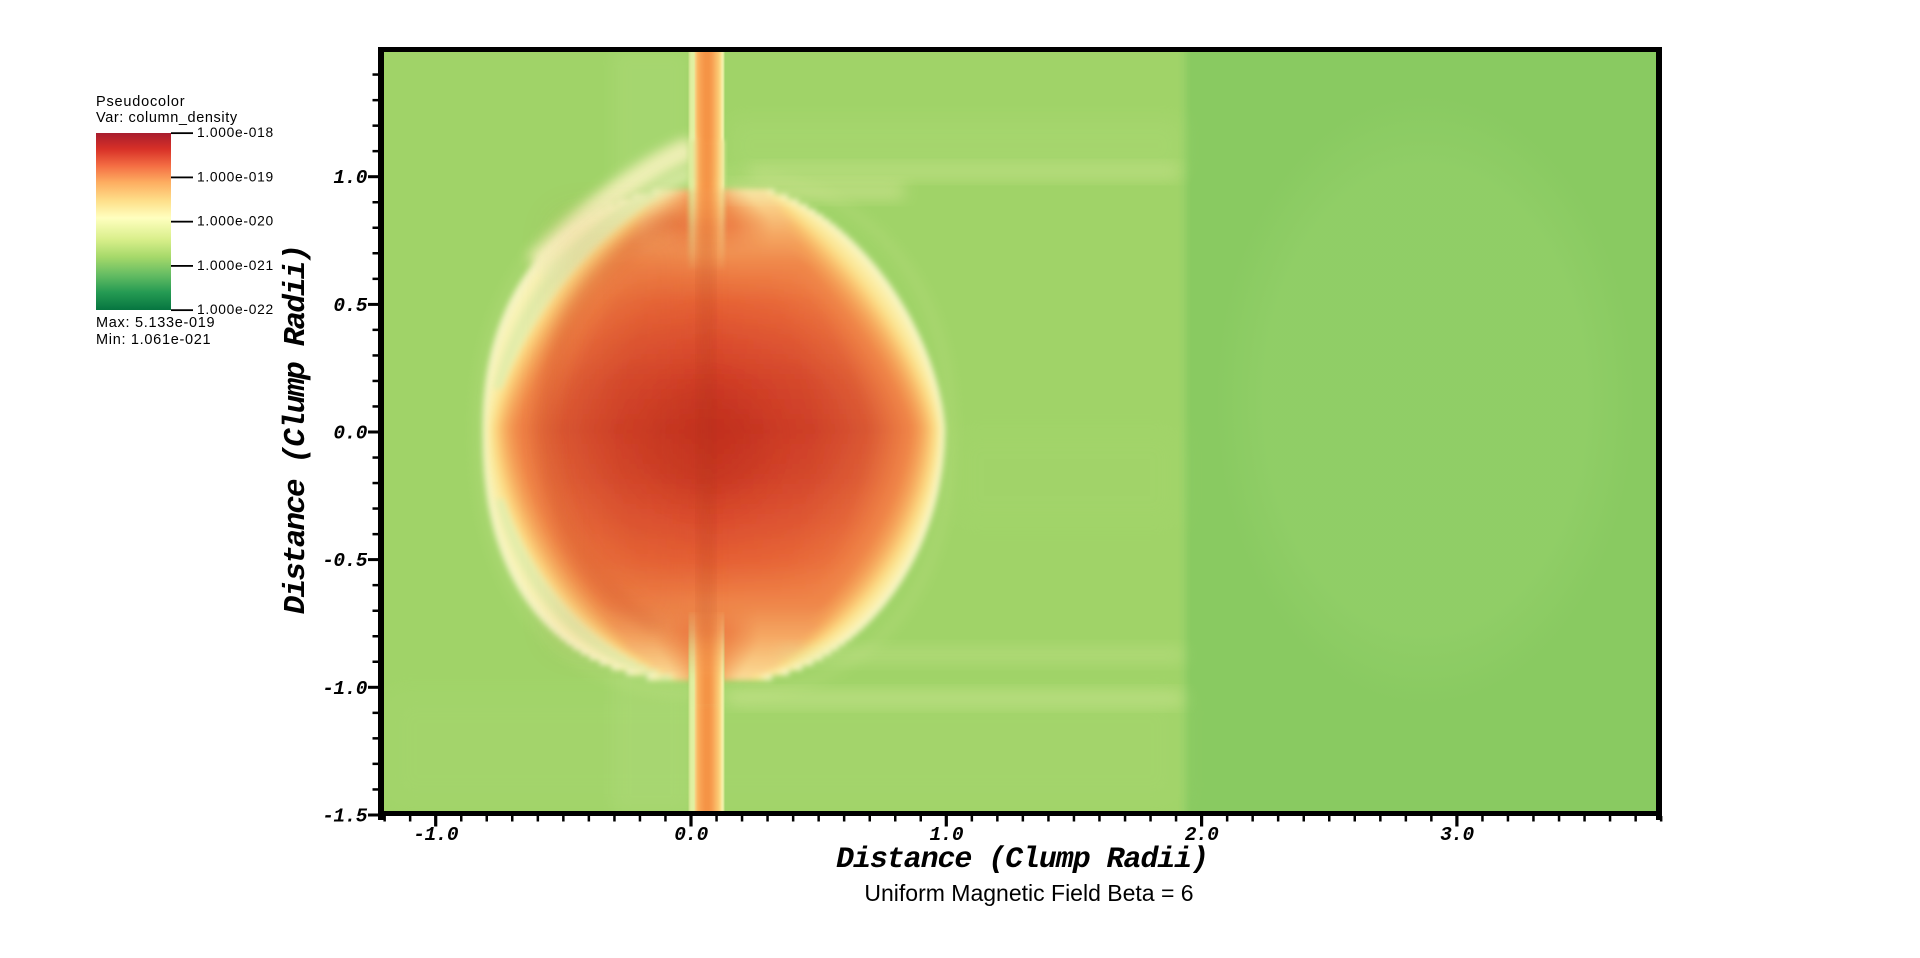 This screenshot has width=1920, height=958. Describe the element at coordinates (153, 340) in the screenshot. I see `svg-text: Min: 1.061e-021` at that location.